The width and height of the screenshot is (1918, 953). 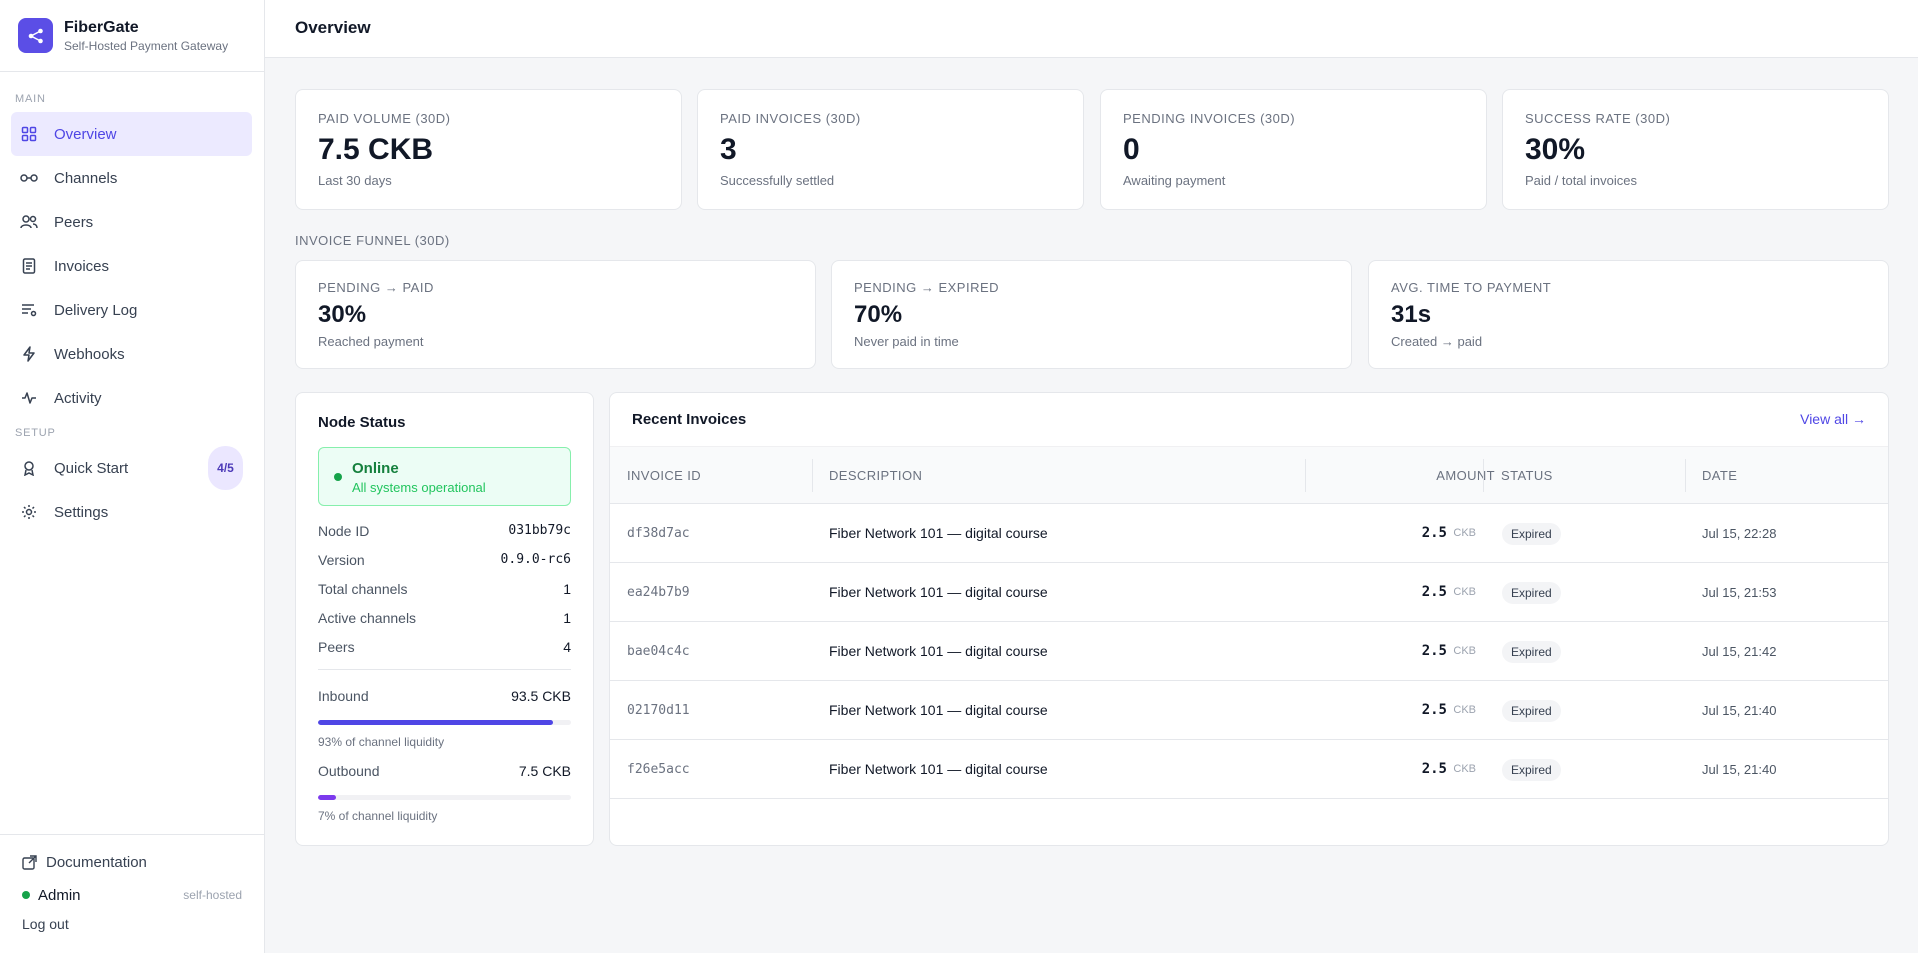 I want to click on kpi-subtitle: Successfully settled, so click(x=777, y=180).